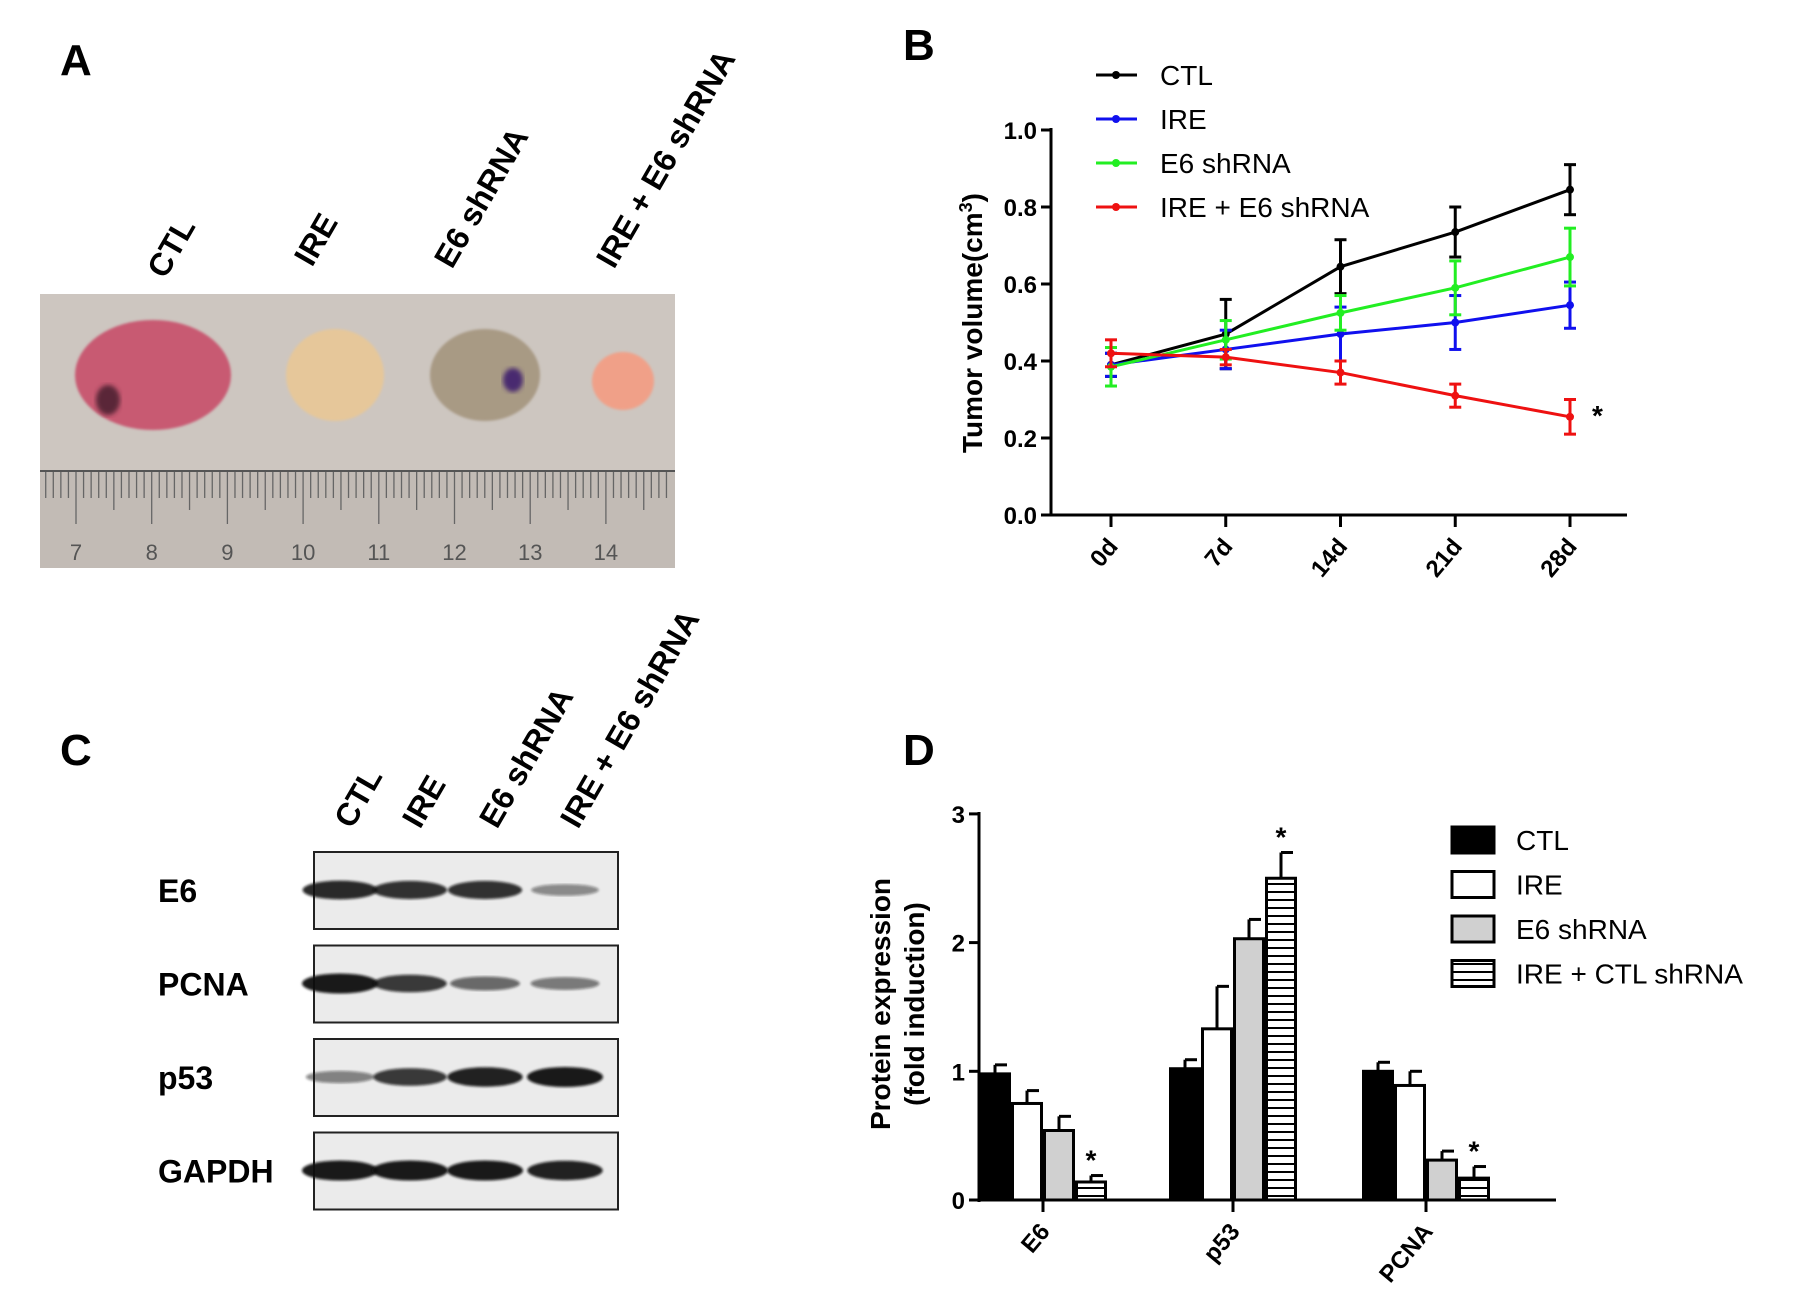 Image resolution: width=1800 pixels, height=1305 pixels. Describe the element at coordinates (424, 801) in the screenshot. I see `lane-label: IRE` at that location.